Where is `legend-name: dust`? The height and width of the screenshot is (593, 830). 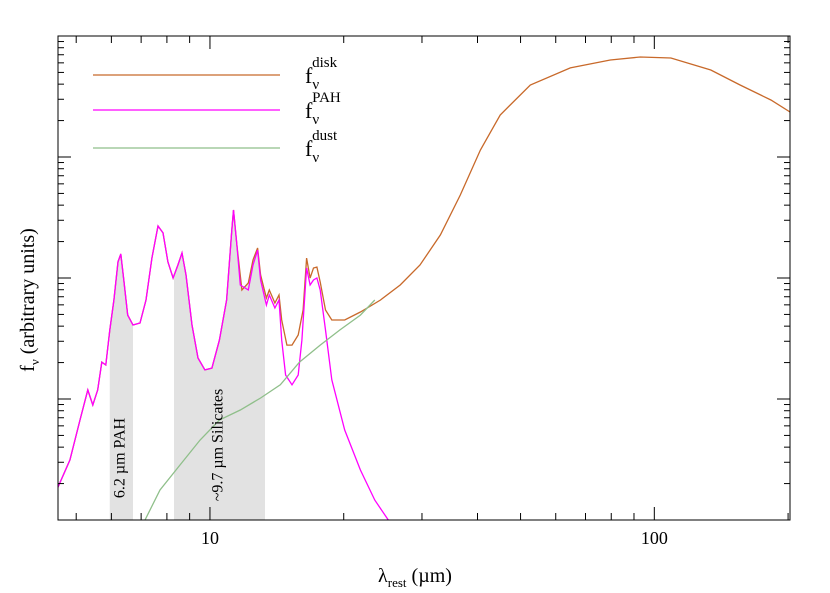 legend-name: dust is located at coordinates (325, 136).